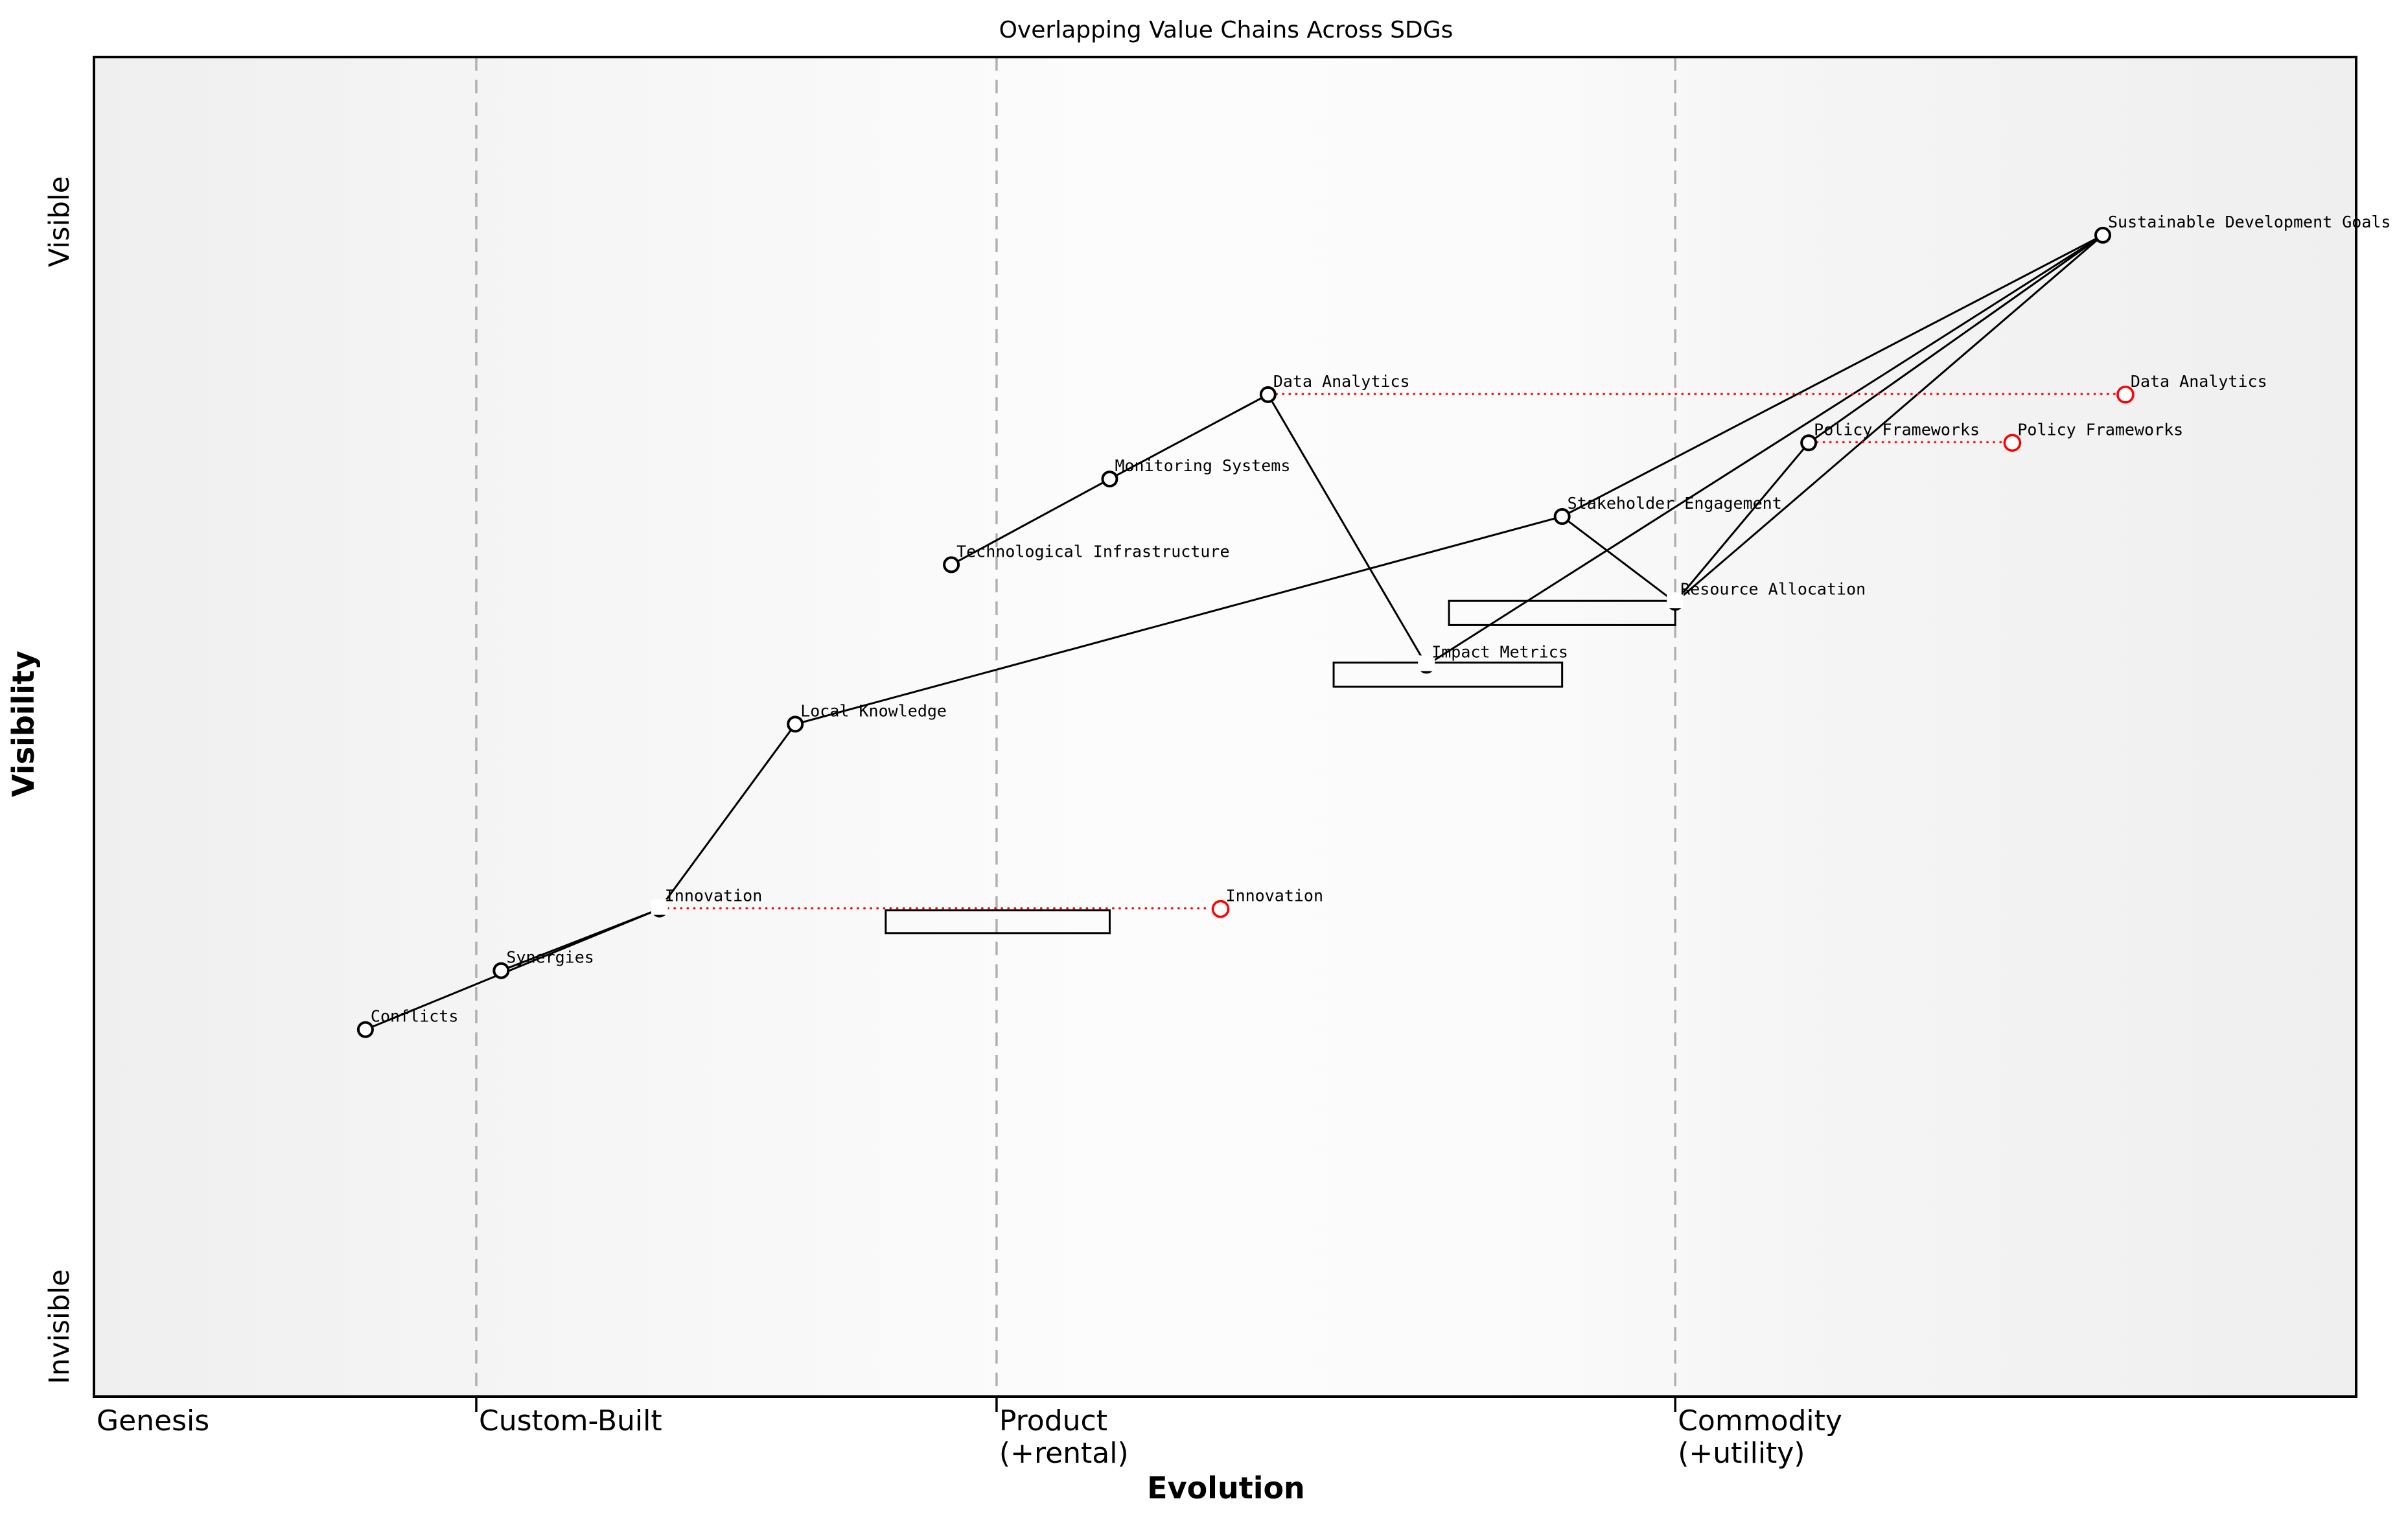 This screenshot has height=1523, width=2408. What do you see at coordinates (714, 896) in the screenshot?
I see `node-label-innovation: Innovation` at bounding box center [714, 896].